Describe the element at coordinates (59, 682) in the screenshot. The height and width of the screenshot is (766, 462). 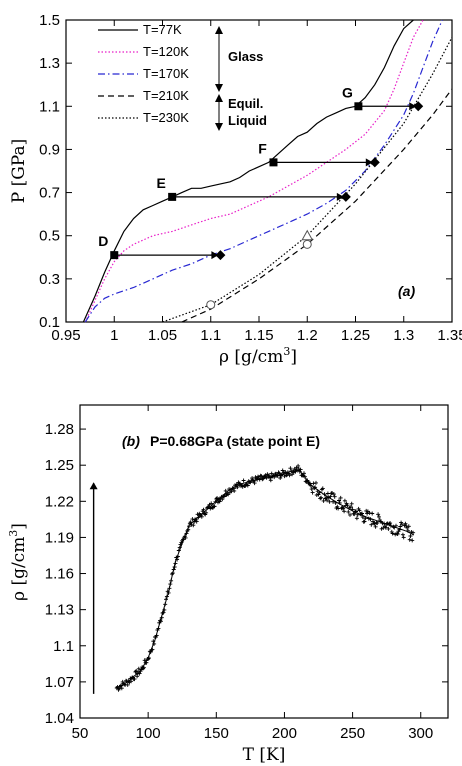
I see `y-tick-label: 1.07` at that location.